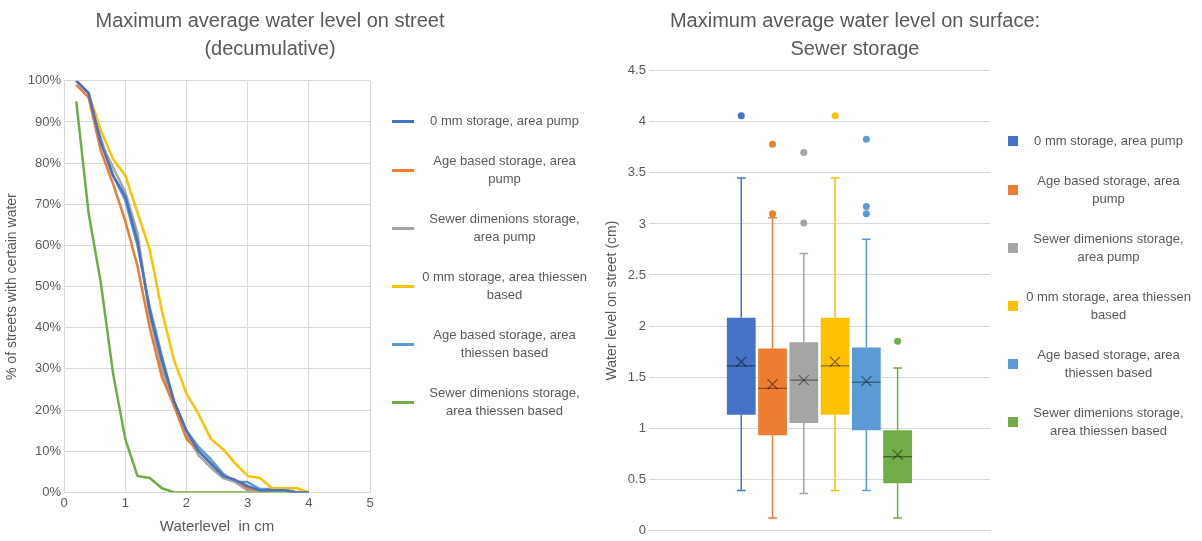  Describe the element at coordinates (636, 376) in the screenshot. I see `y-tick-label: 1.5` at that location.